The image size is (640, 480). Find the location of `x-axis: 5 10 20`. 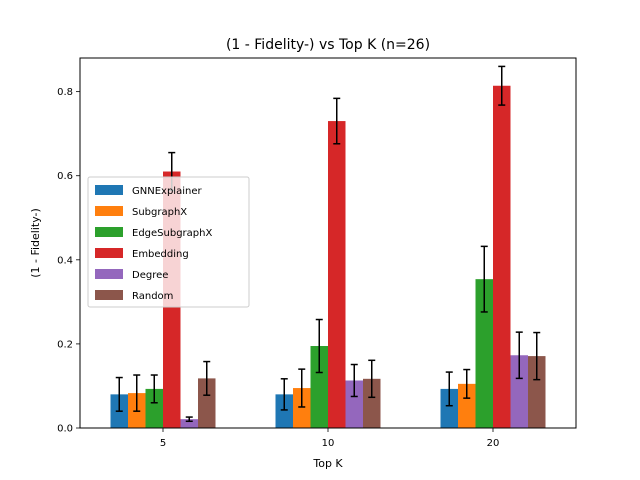

x-axis: 5 10 20 is located at coordinates (330, 438).